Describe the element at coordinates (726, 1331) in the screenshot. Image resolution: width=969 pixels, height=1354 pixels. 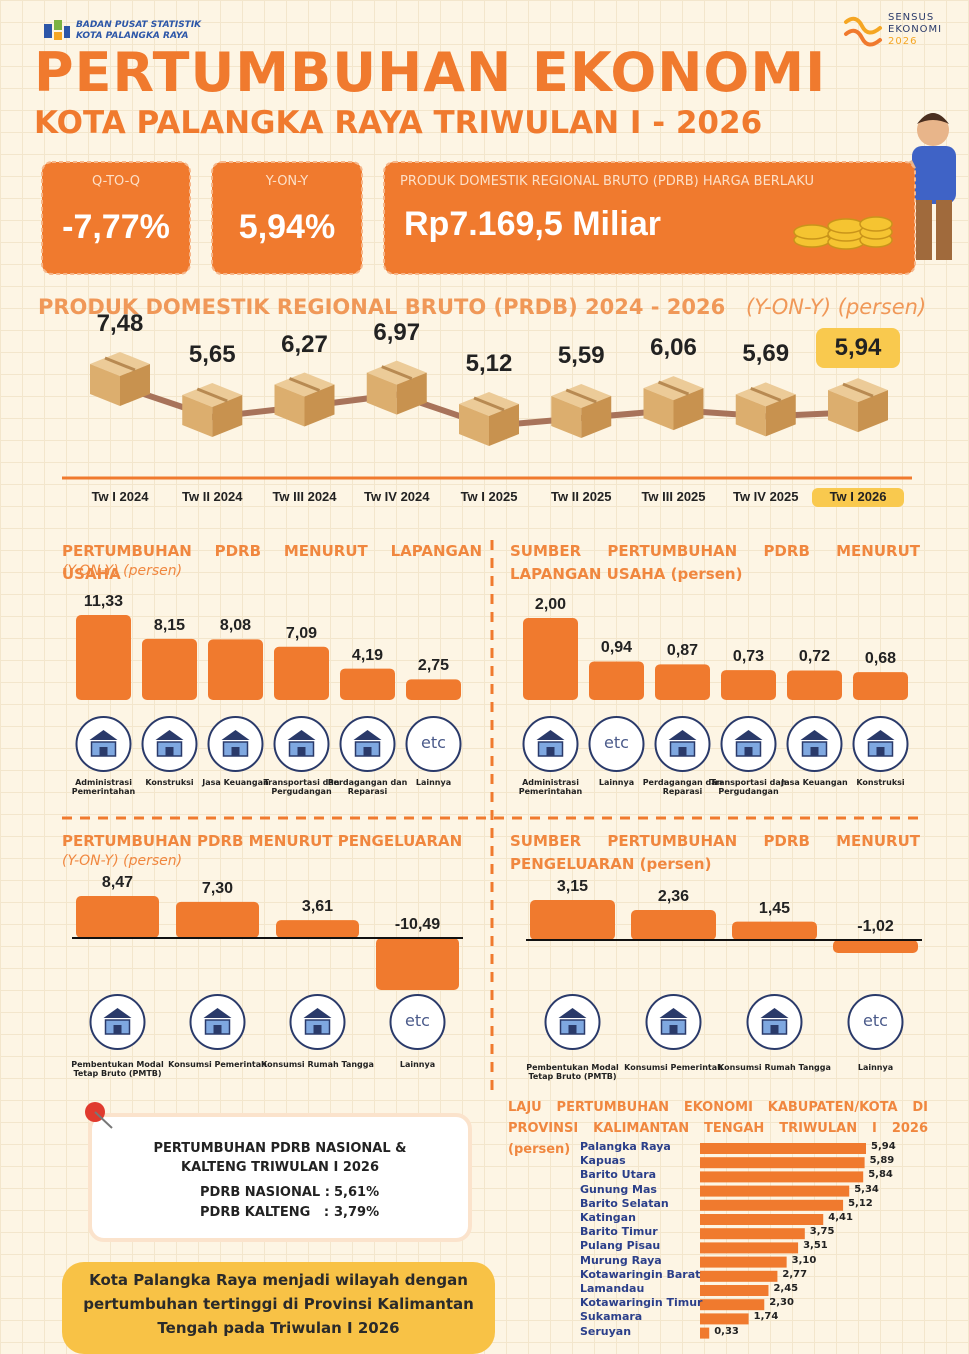
I see `value-label: 0,33` at that location.